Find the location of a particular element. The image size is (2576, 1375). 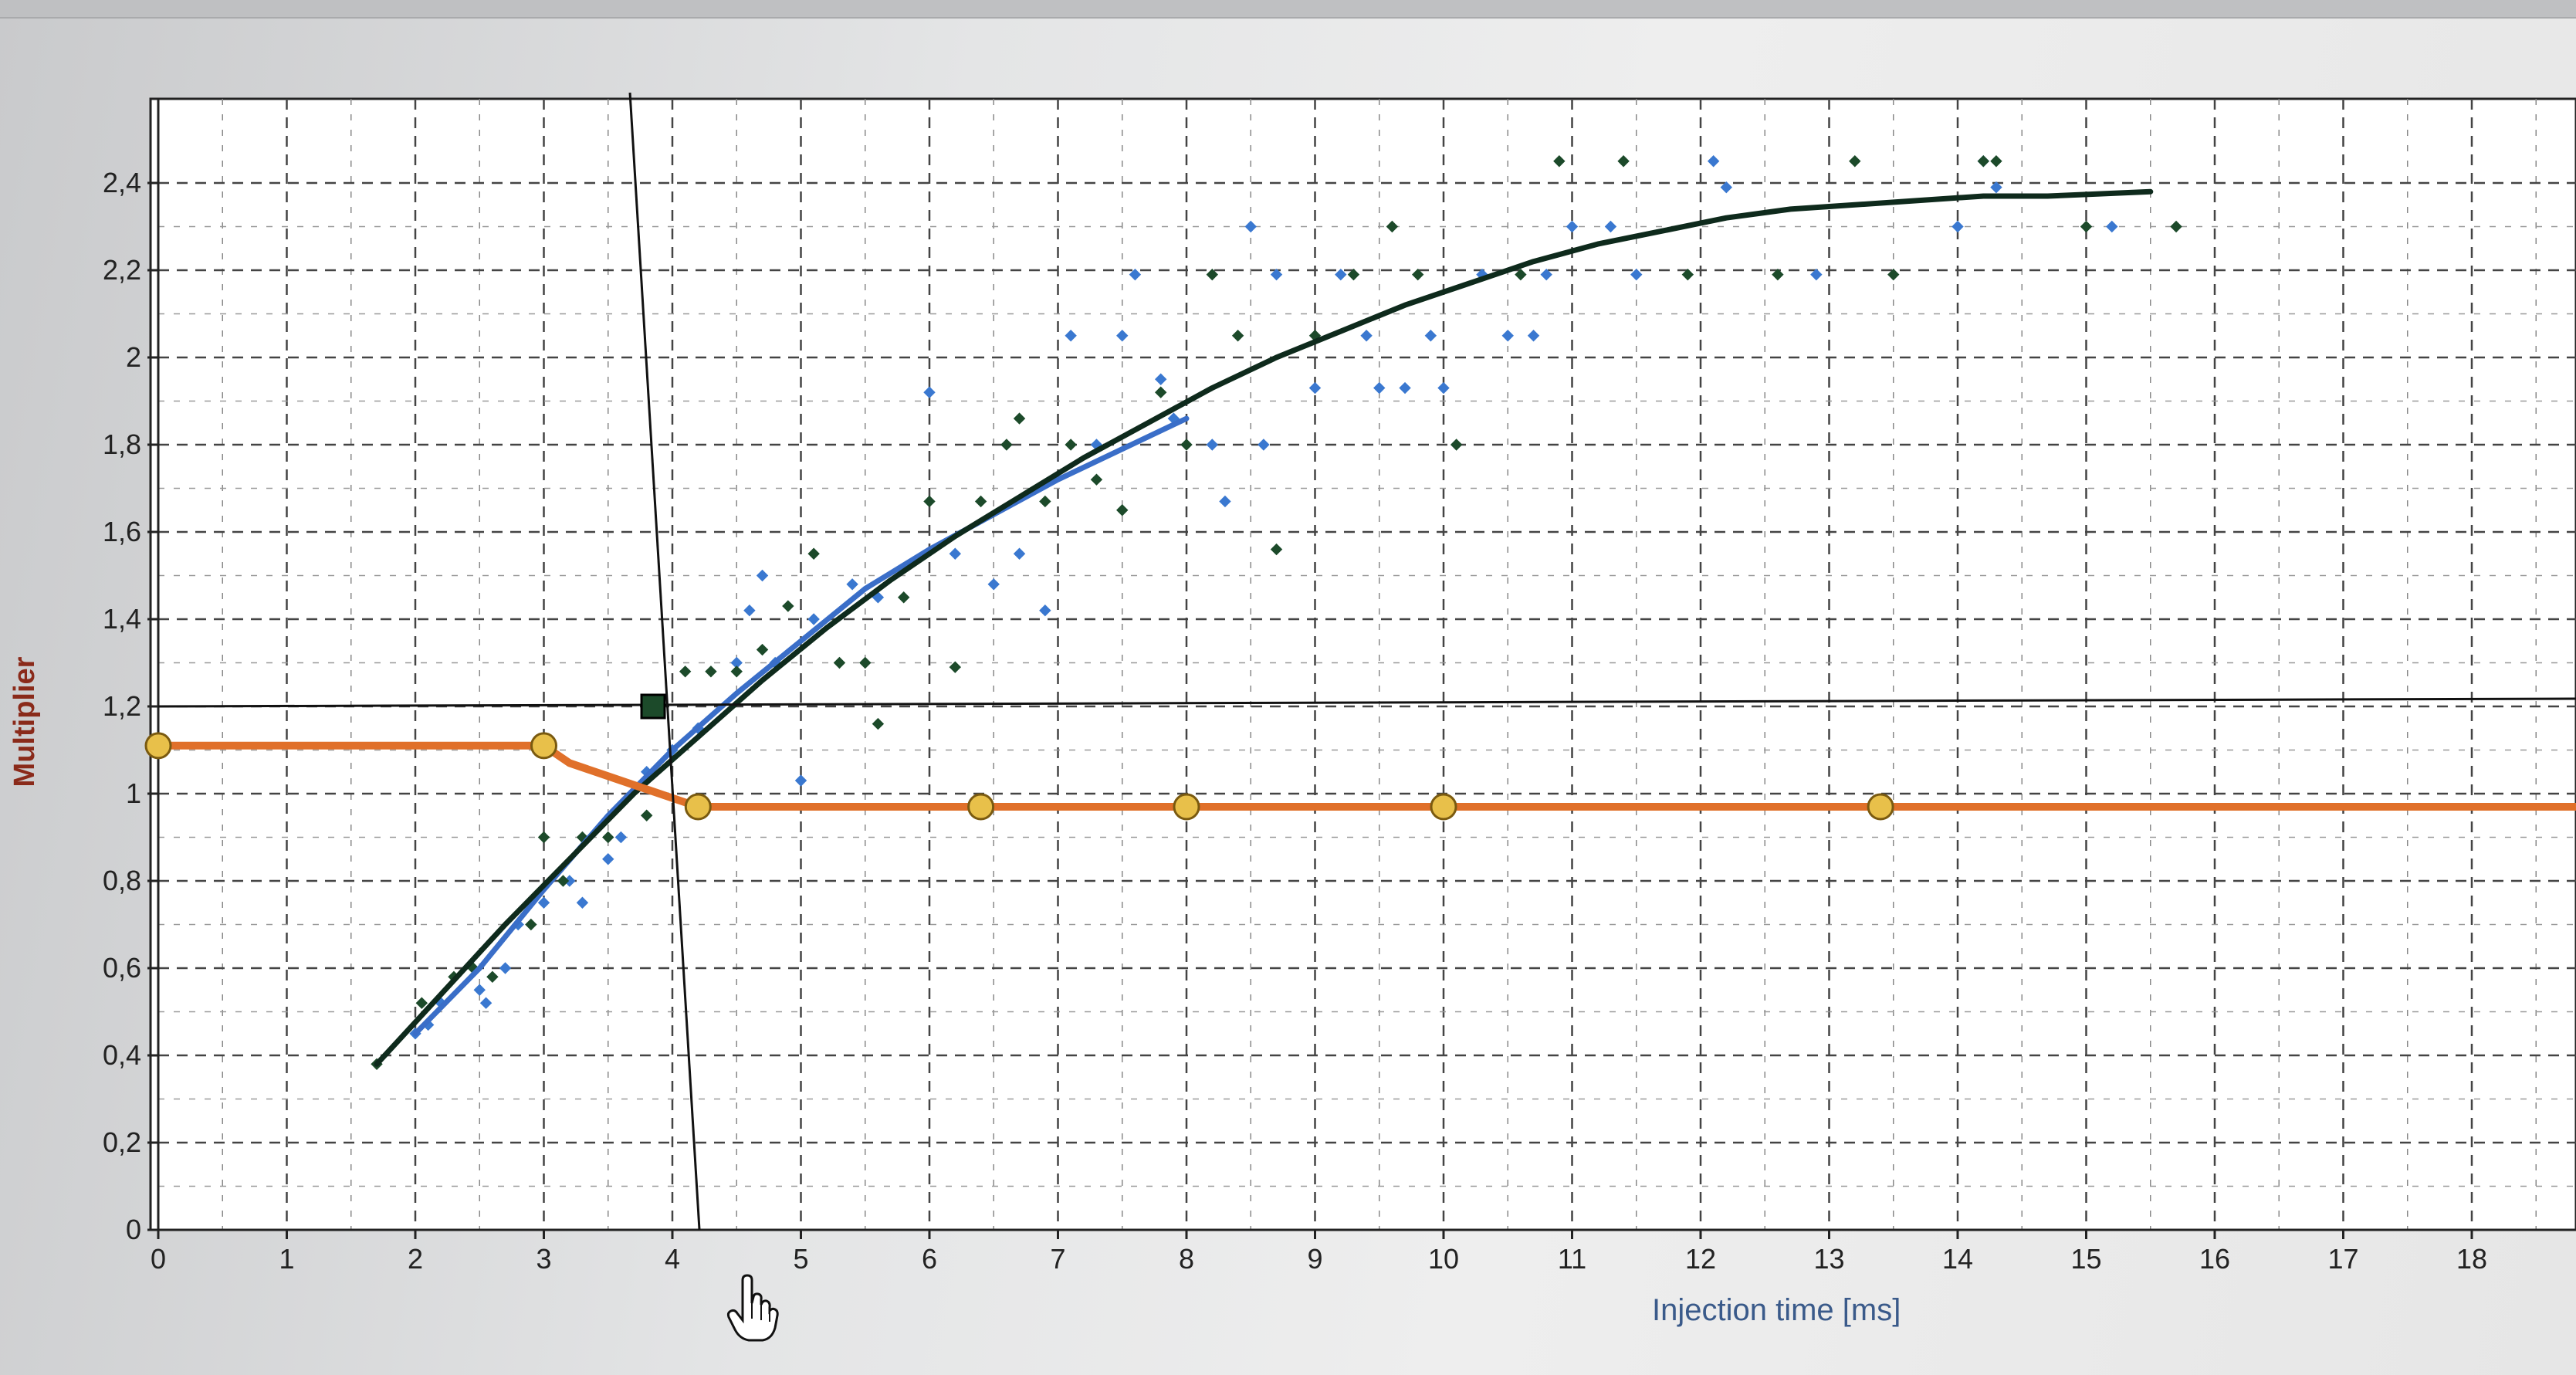

x-tick-label: 11 is located at coordinates (1572, 1259).